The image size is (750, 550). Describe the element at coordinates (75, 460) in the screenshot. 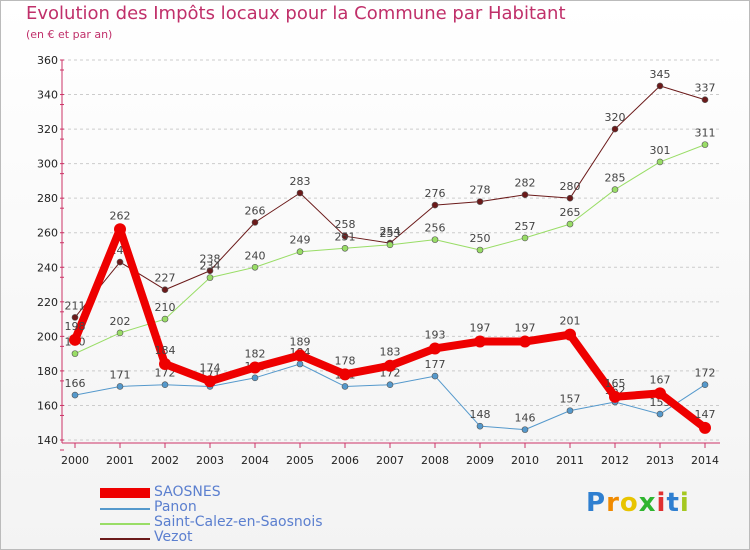

I see `x-tick-label: 2000` at that location.